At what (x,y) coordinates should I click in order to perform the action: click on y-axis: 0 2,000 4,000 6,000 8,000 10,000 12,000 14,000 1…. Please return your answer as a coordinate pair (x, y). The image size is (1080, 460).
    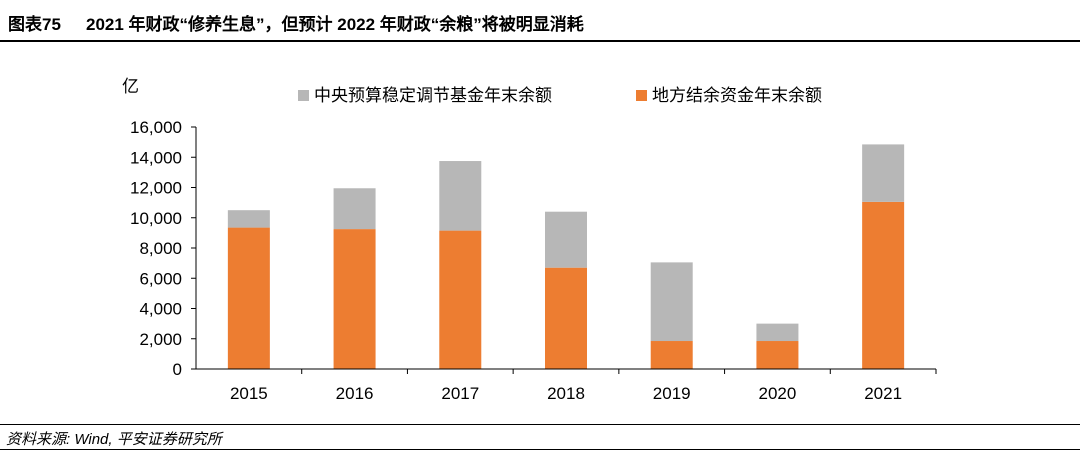
    Looking at the image, I should click on (163, 248).